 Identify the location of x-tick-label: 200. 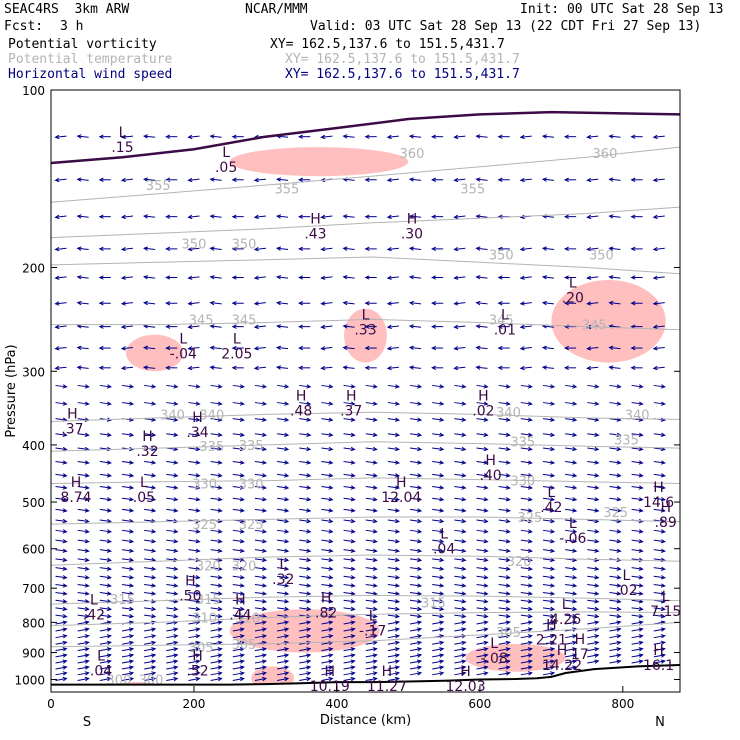
(194, 704).